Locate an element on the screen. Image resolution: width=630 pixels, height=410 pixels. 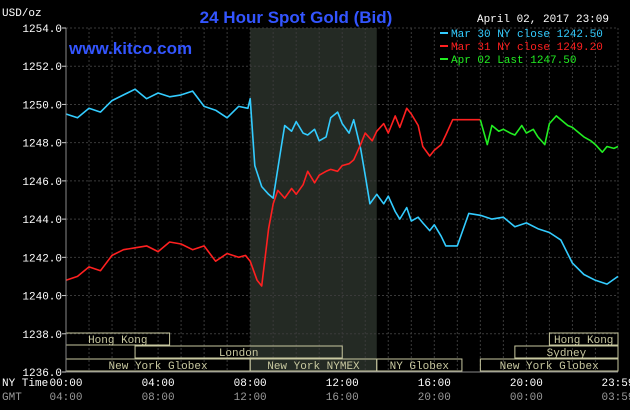
y-tick-label: 1254.0 is located at coordinates (42, 30).